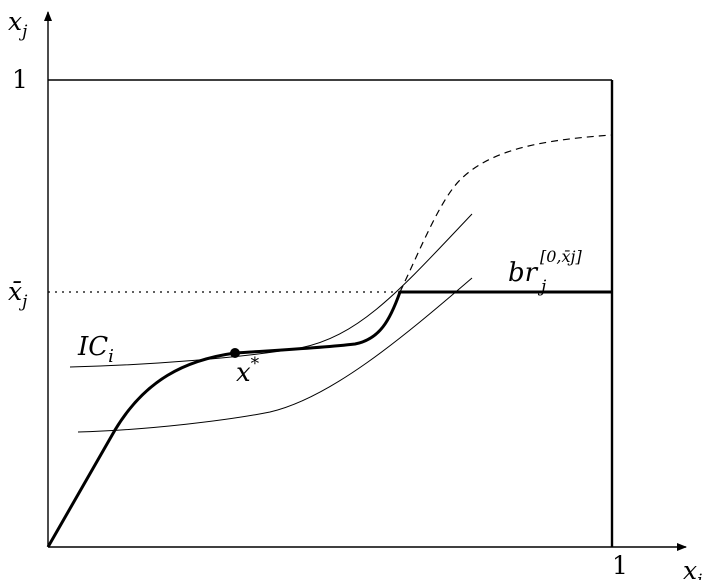  What do you see at coordinates (506, 213) in the screenshot?
I see `dashed-best-response` at bounding box center [506, 213].